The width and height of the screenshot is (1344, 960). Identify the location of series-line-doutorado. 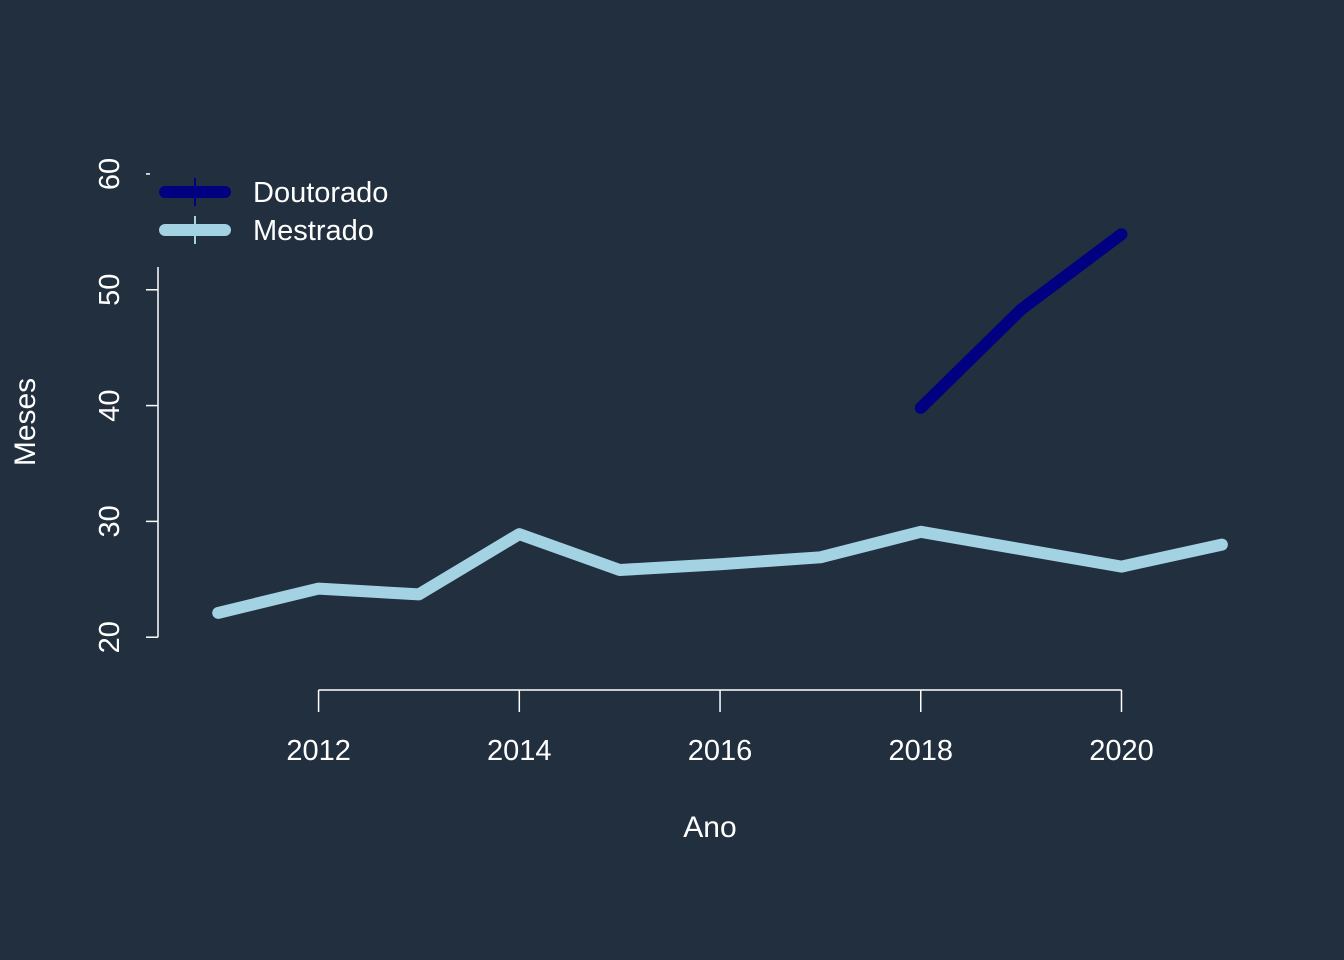
(1021, 321).